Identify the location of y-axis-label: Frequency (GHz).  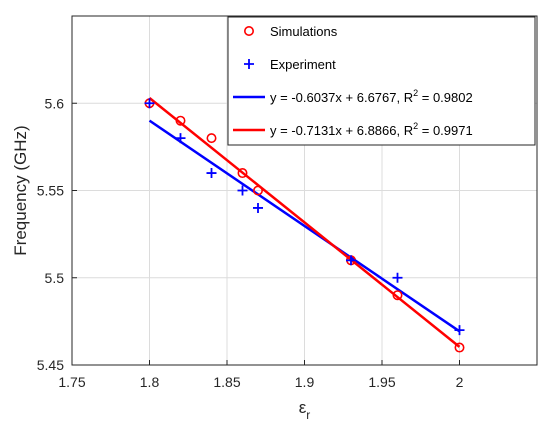
(20, 190).